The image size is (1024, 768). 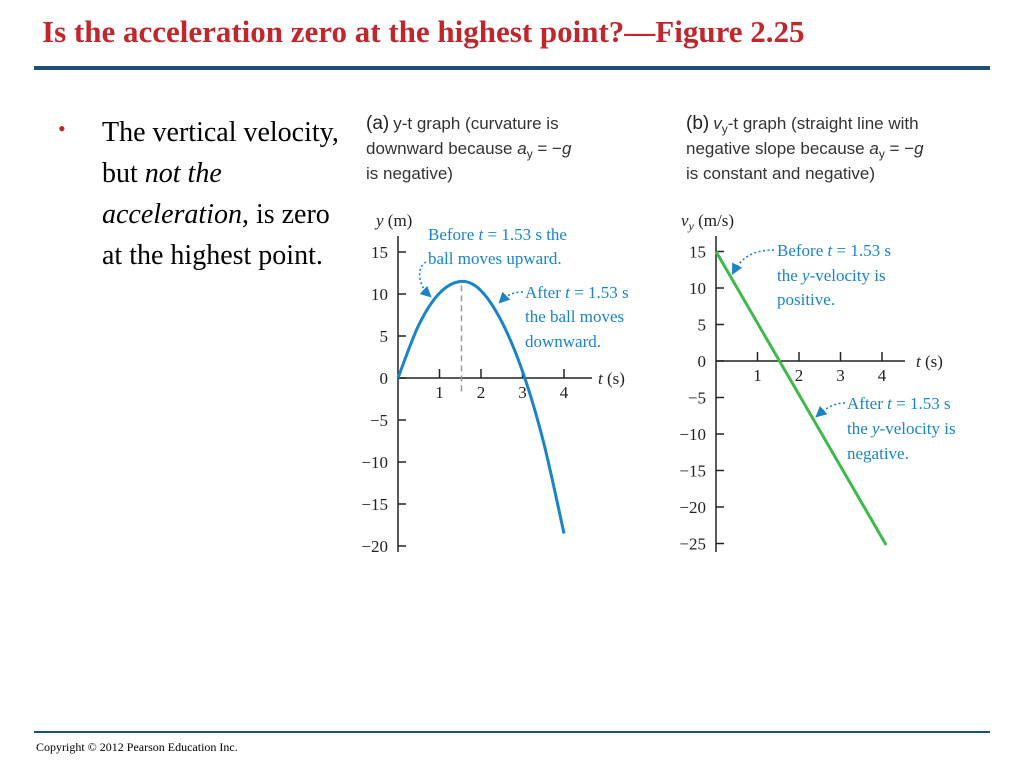 I want to click on panel-b-xtick-label: 1, so click(x=757, y=375).